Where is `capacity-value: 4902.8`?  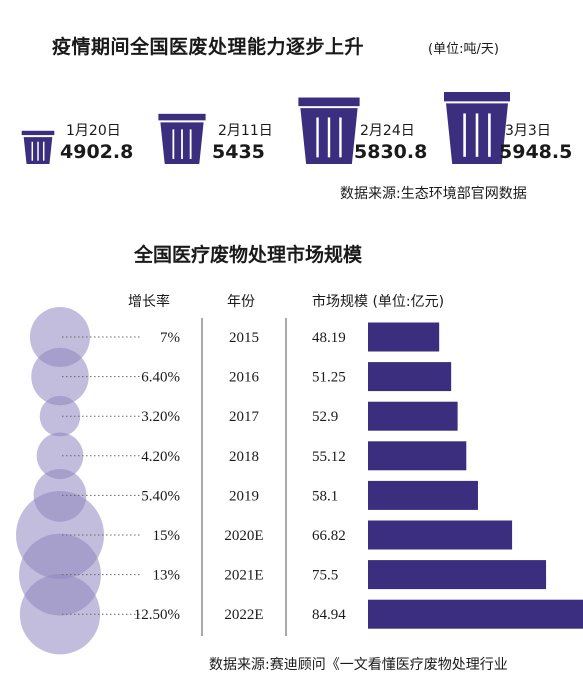
capacity-value: 4902.8 is located at coordinates (97, 152).